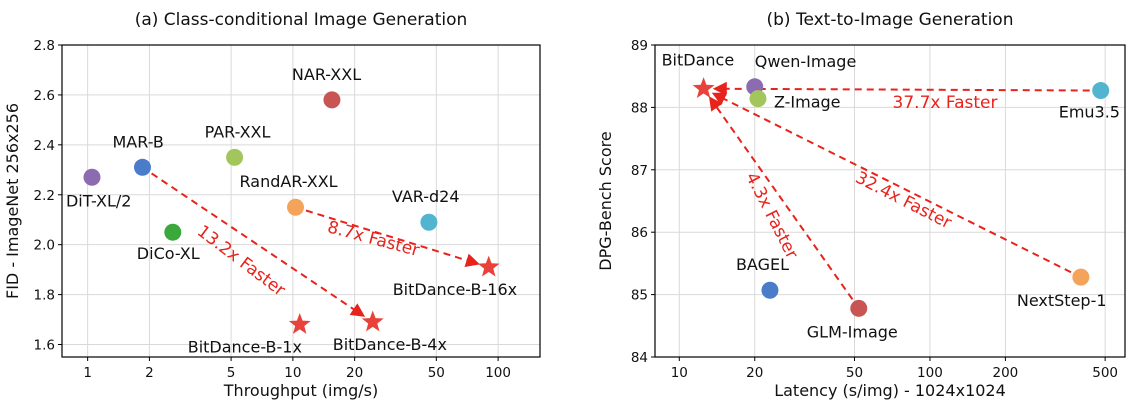 This screenshot has height=400, width=1135. What do you see at coordinates (1006, 373) in the screenshot?
I see `x-tick-label: 200` at bounding box center [1006, 373].